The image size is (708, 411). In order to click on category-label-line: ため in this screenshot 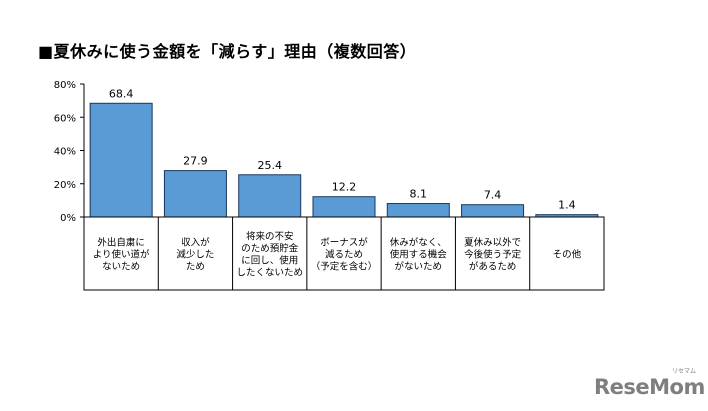, I will do `click(195, 267)`.